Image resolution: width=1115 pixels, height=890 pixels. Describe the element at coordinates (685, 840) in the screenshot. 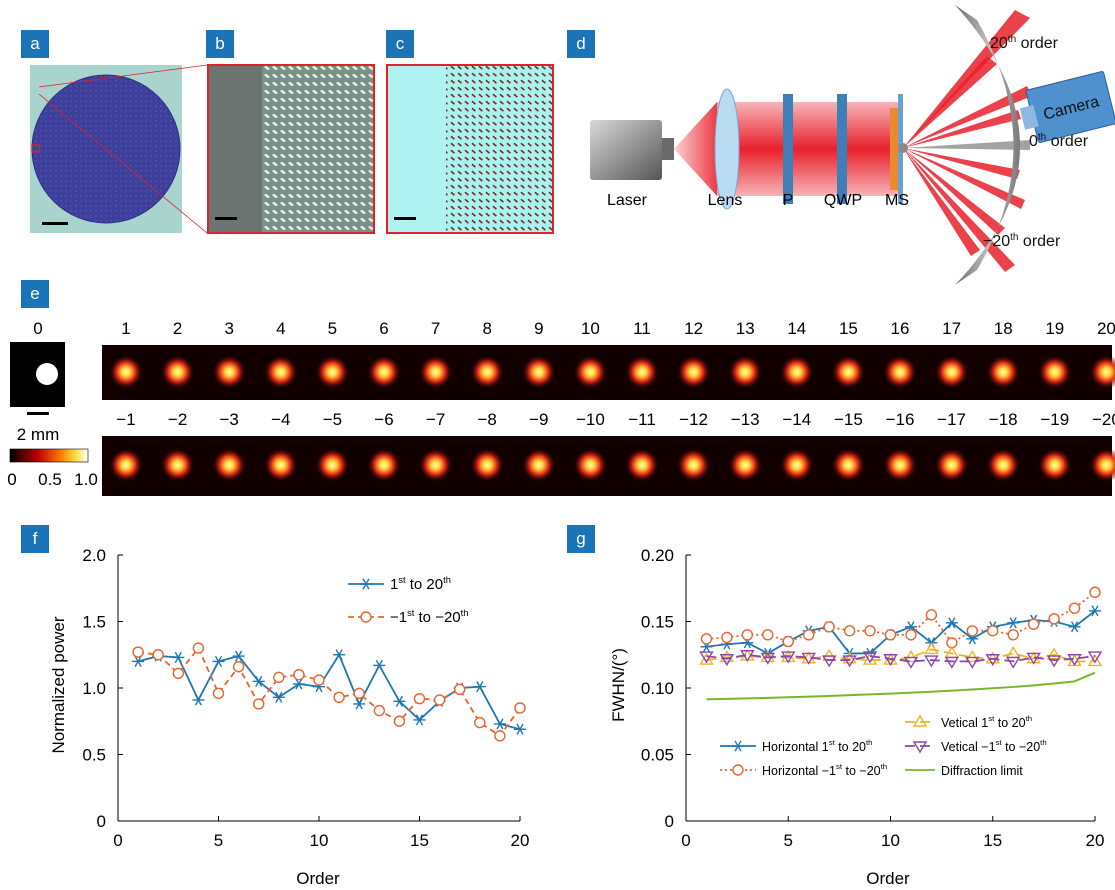

I see `x-tick-label: 0` at that location.